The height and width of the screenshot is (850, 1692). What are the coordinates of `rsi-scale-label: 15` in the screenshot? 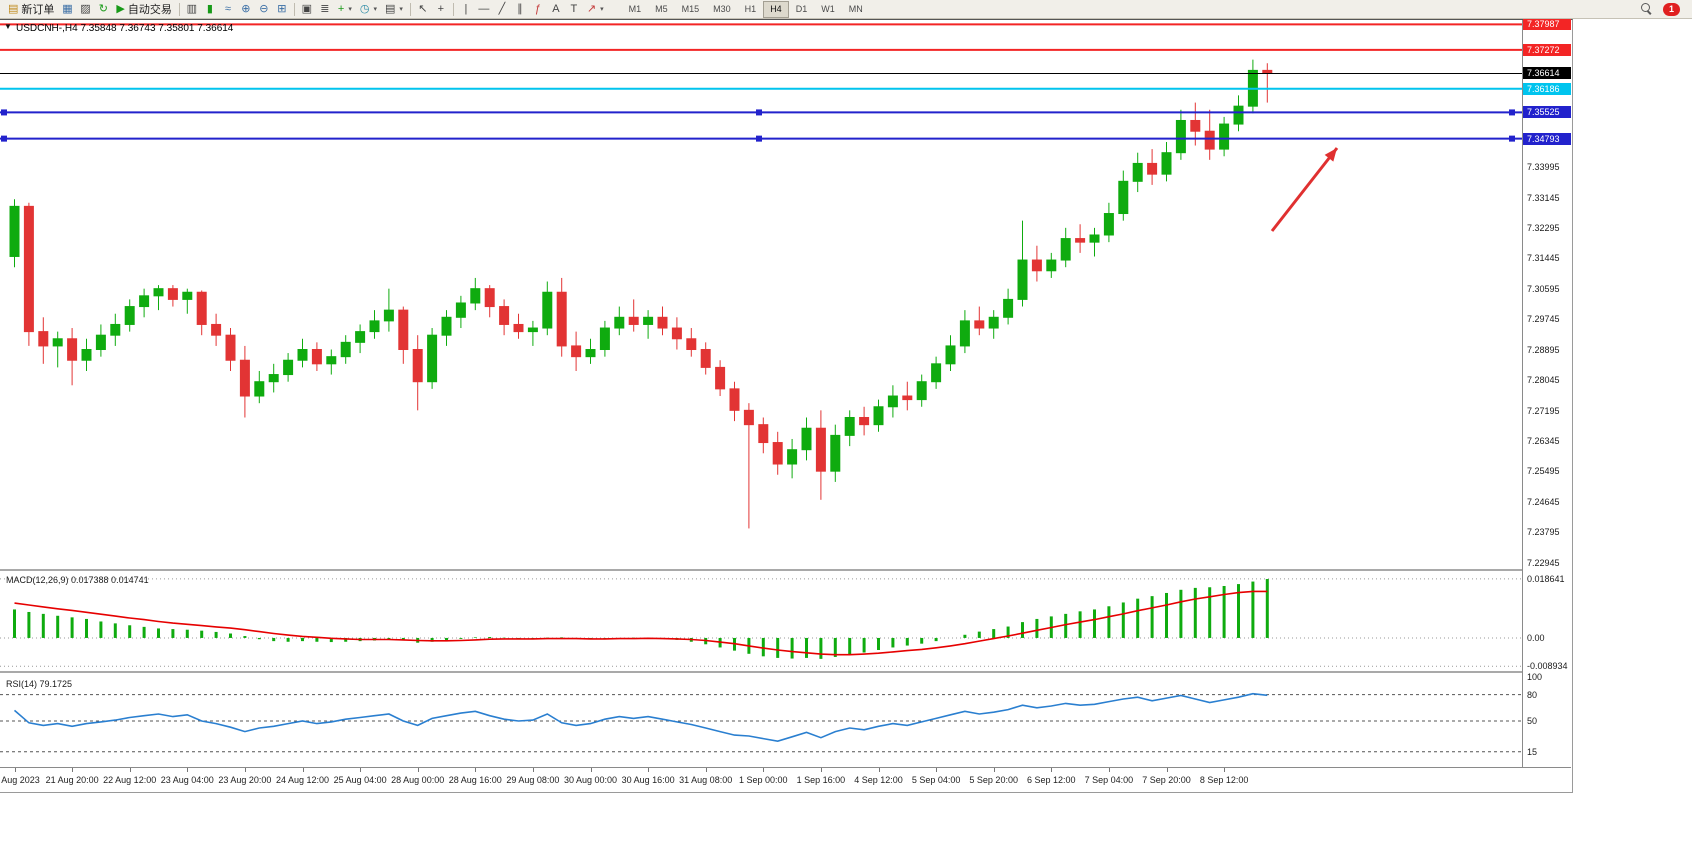 It's located at (1532, 751).